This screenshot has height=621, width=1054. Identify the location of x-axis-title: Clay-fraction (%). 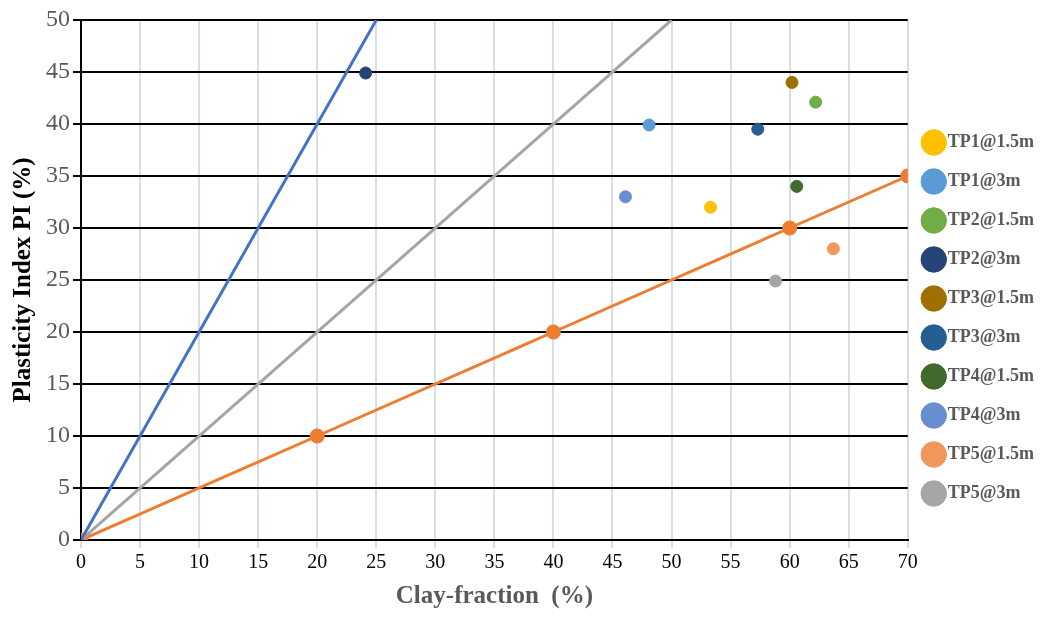
(494, 595).